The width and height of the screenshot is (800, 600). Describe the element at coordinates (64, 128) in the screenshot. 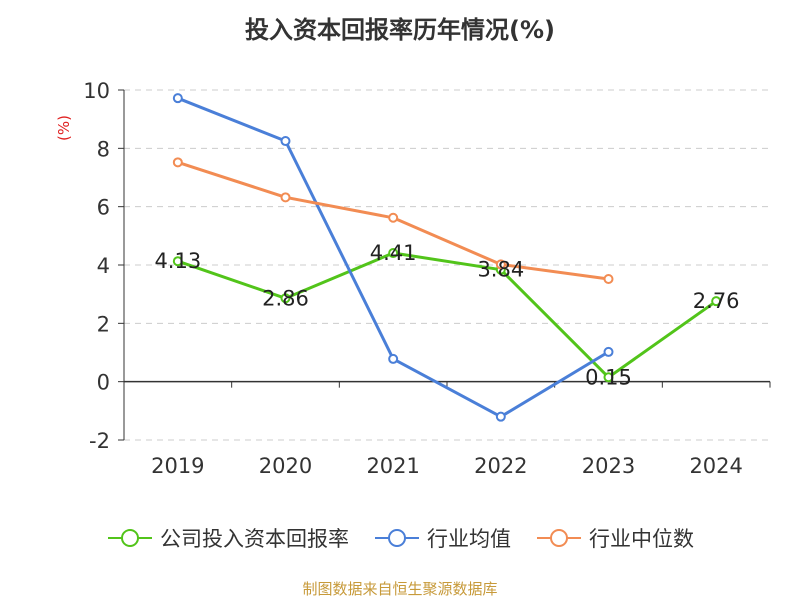

I see `y-axis-label: (%)` at that location.